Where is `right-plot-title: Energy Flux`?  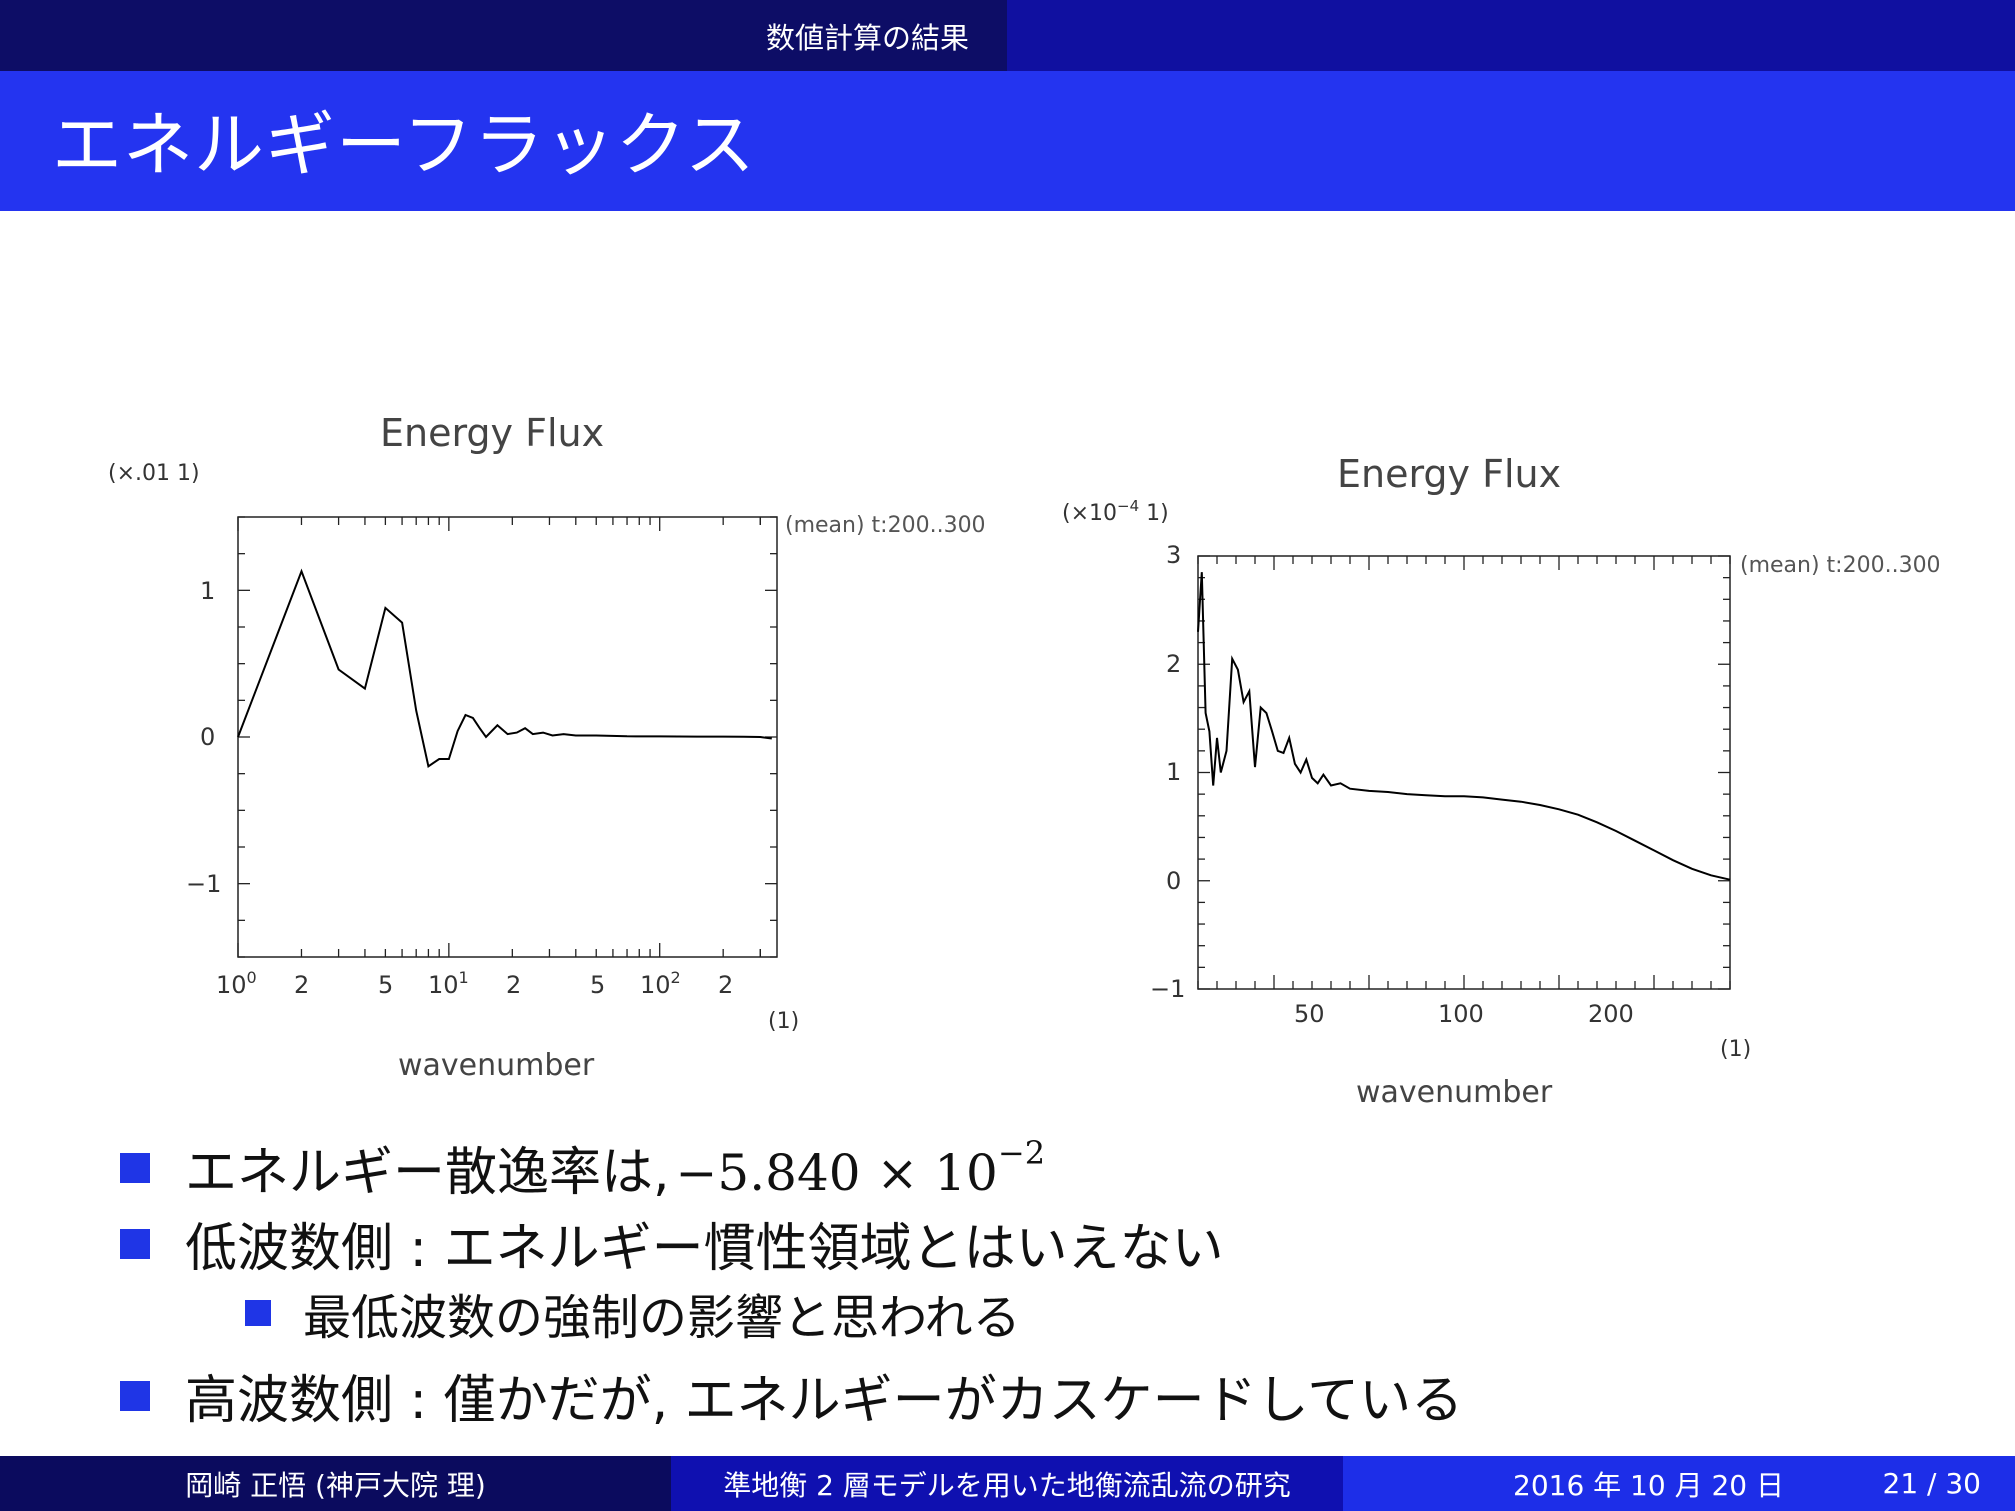
right-plot-title: Energy Flux is located at coordinates (1449, 474).